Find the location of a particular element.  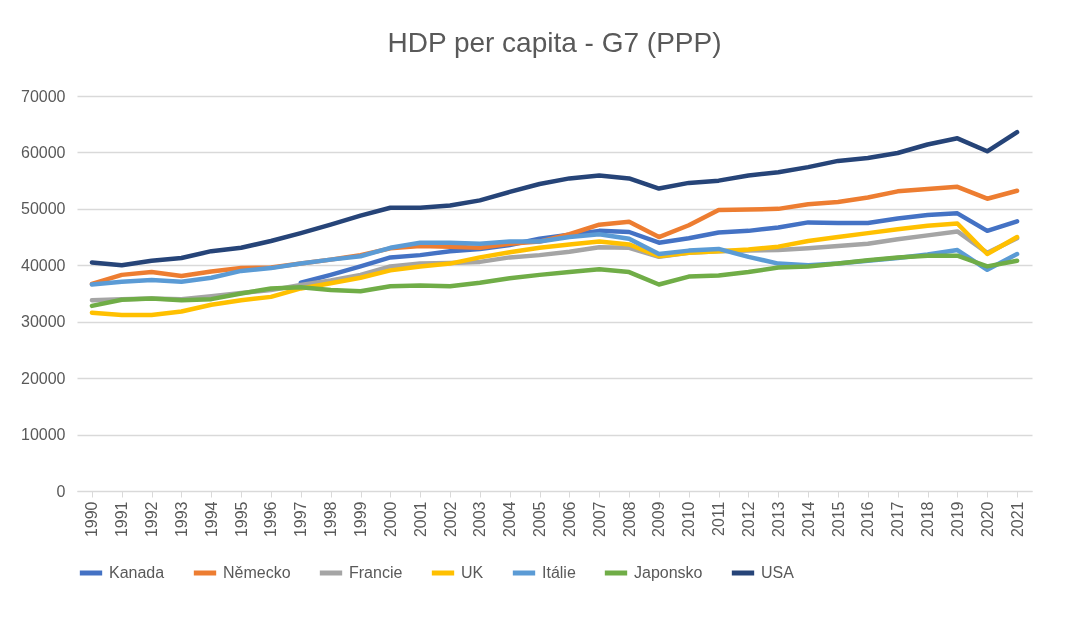

x-tick-label: 2021 is located at coordinates (1017, 519).